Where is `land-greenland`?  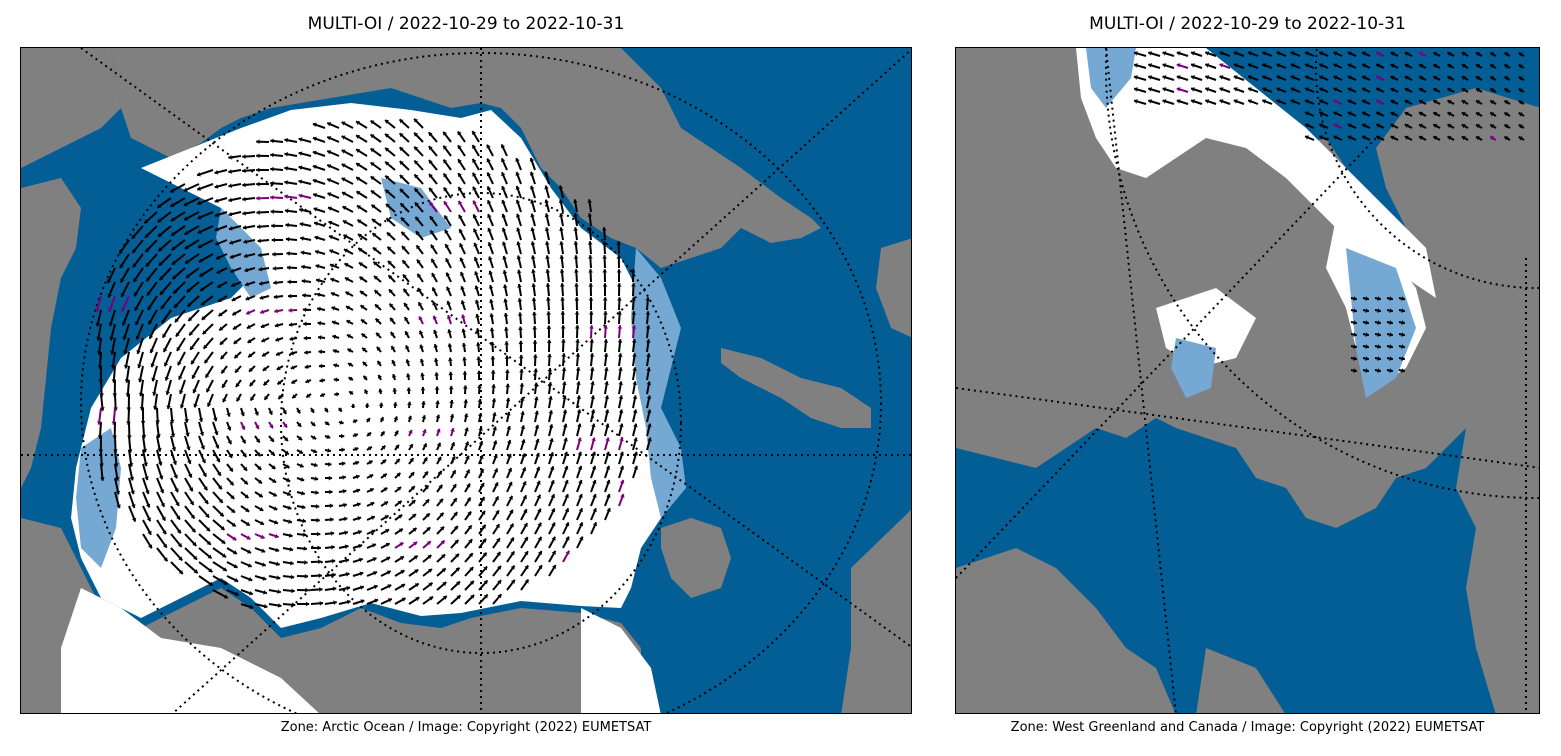 land-greenland is located at coordinates (466, 158).